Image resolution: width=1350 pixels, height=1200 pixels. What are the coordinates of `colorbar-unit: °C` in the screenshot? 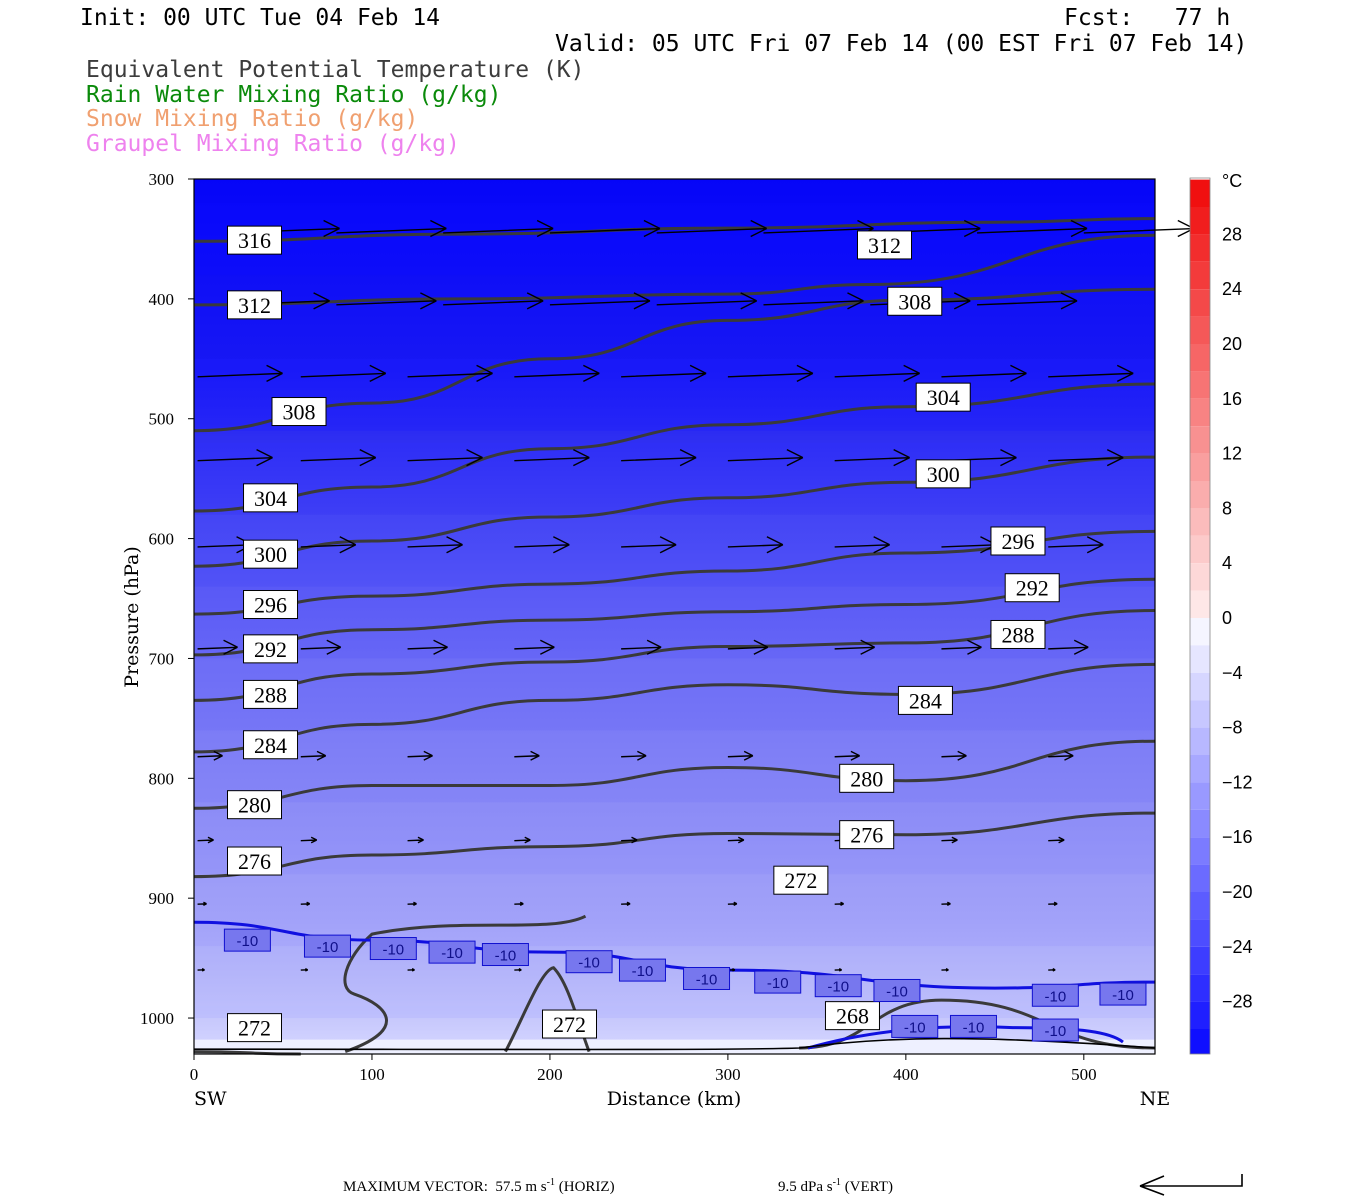 It's located at (1232, 181).